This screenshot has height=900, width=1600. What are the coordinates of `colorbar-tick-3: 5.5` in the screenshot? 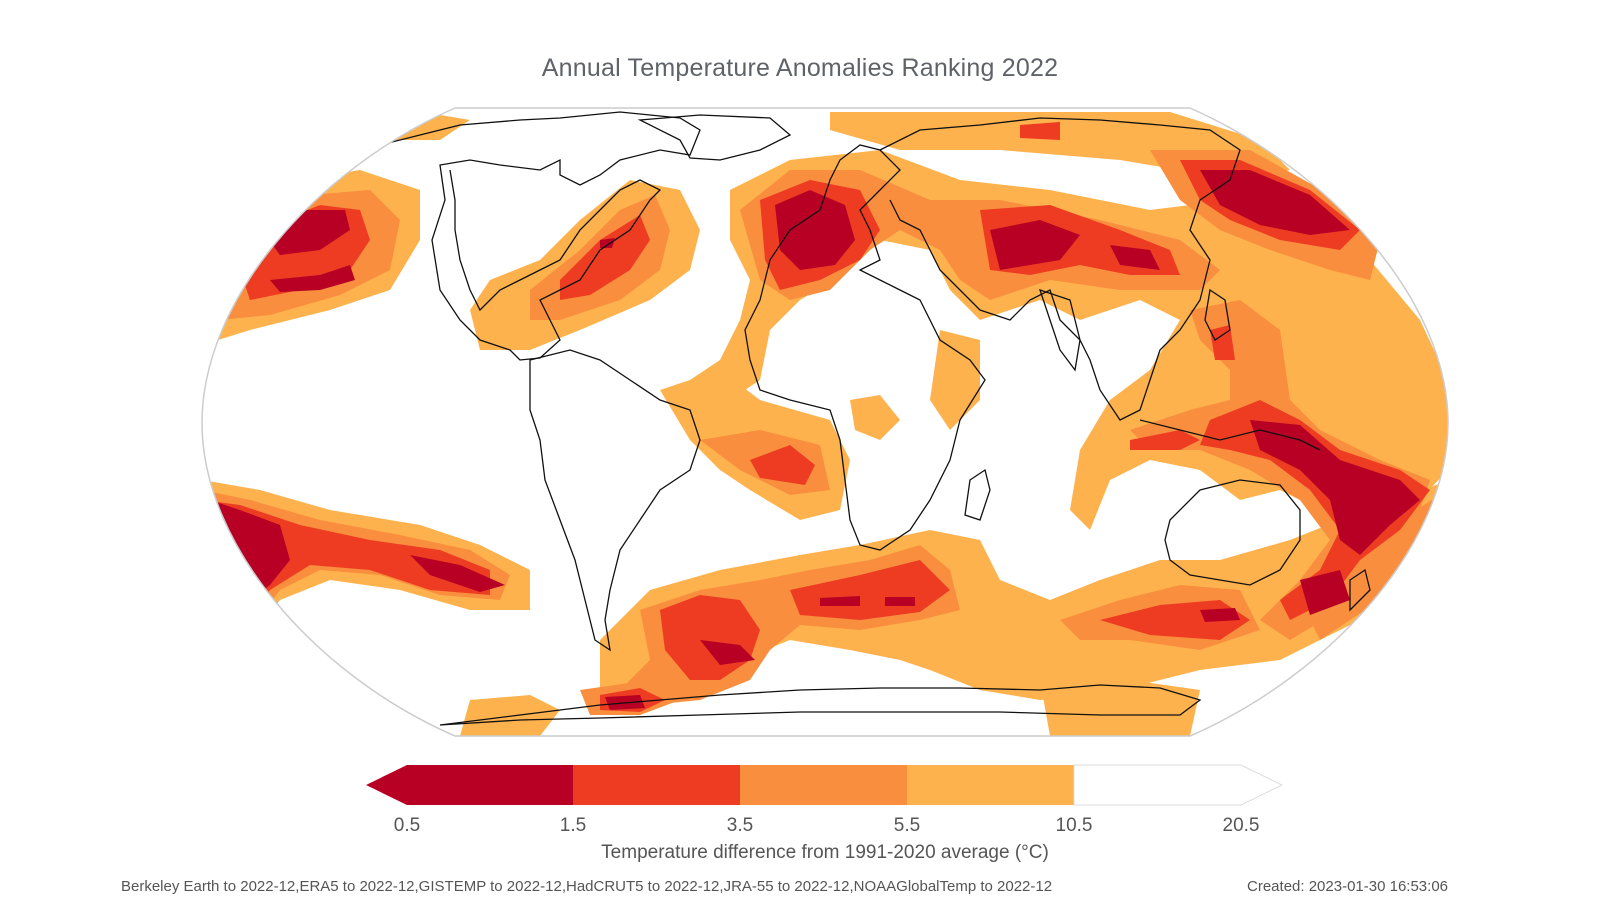 It's located at (907, 825).